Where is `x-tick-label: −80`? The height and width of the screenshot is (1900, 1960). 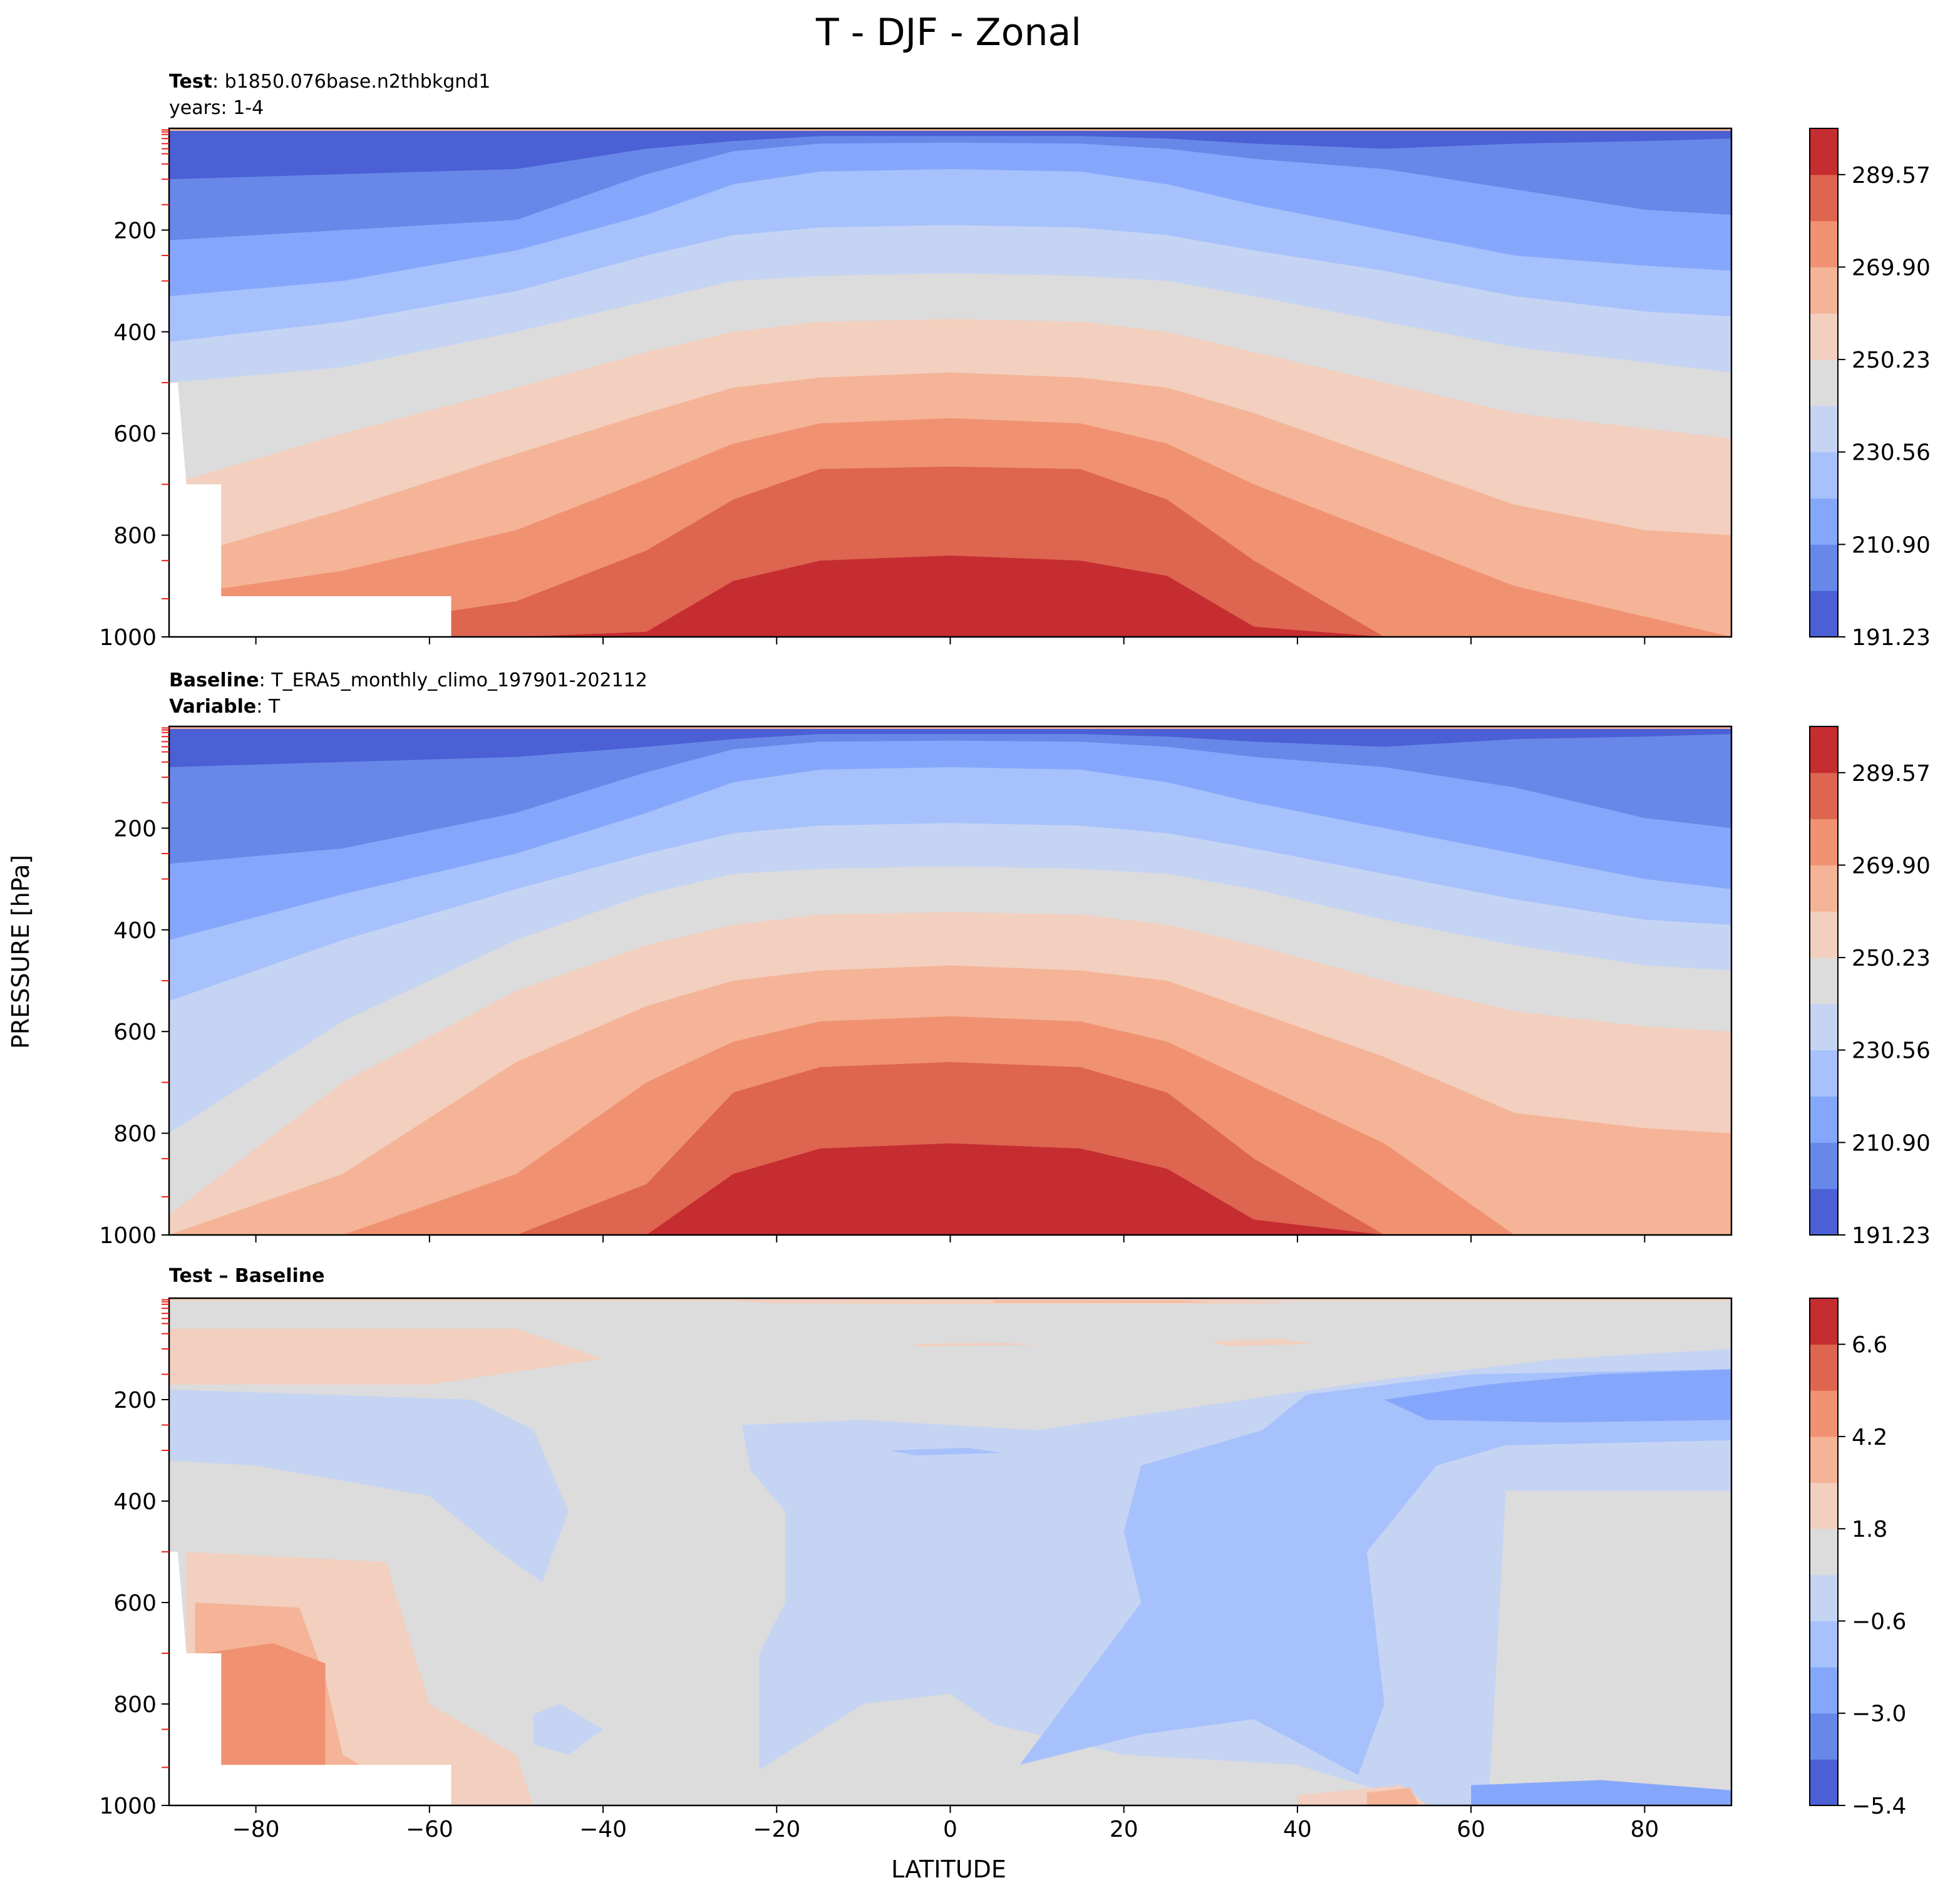
x-tick-label: −80 is located at coordinates (256, 1829).